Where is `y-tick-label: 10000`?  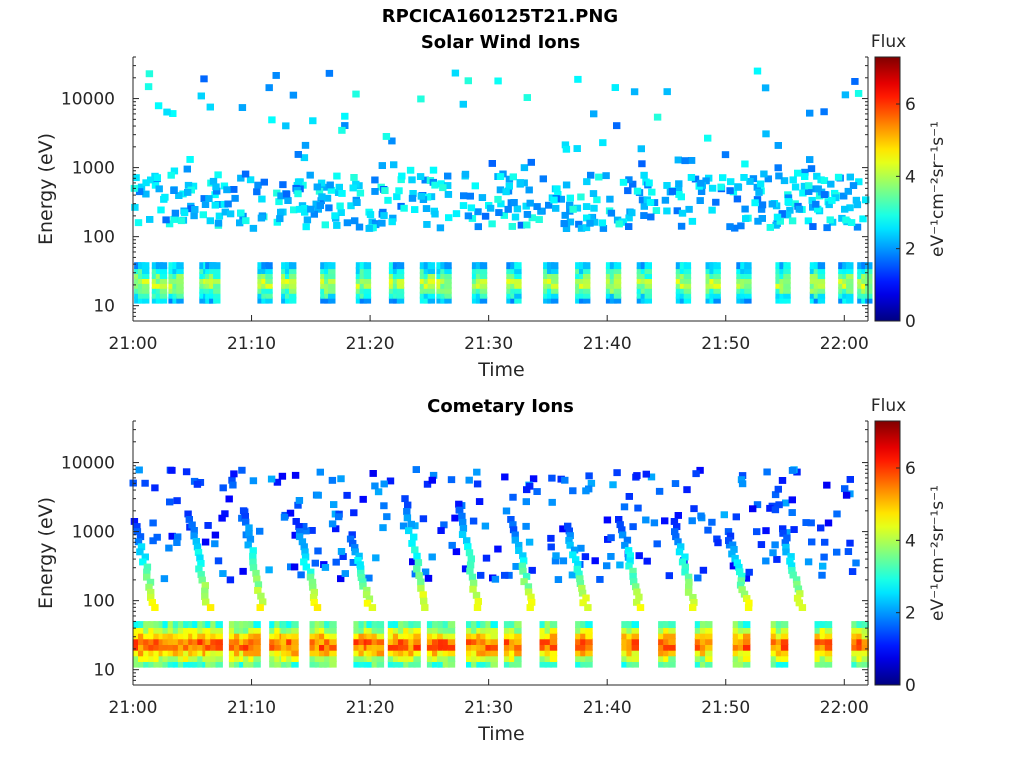 y-tick-label: 10000 is located at coordinates (88, 100).